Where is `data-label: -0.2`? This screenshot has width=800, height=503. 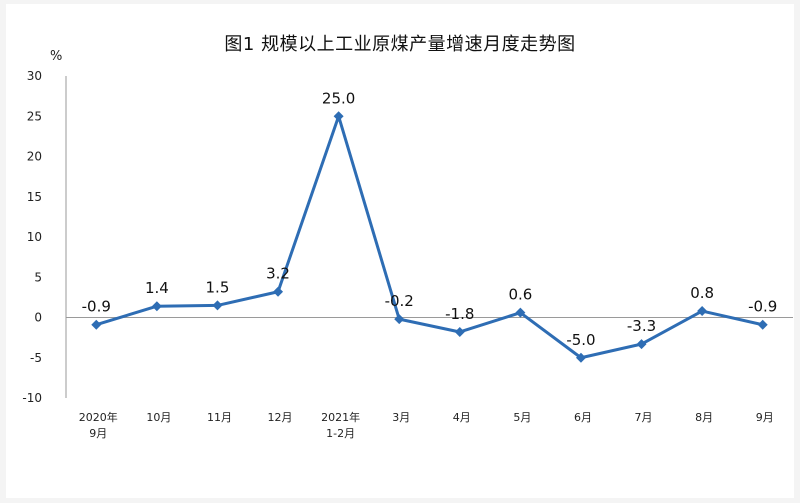
data-label: -0.2 is located at coordinates (399, 301).